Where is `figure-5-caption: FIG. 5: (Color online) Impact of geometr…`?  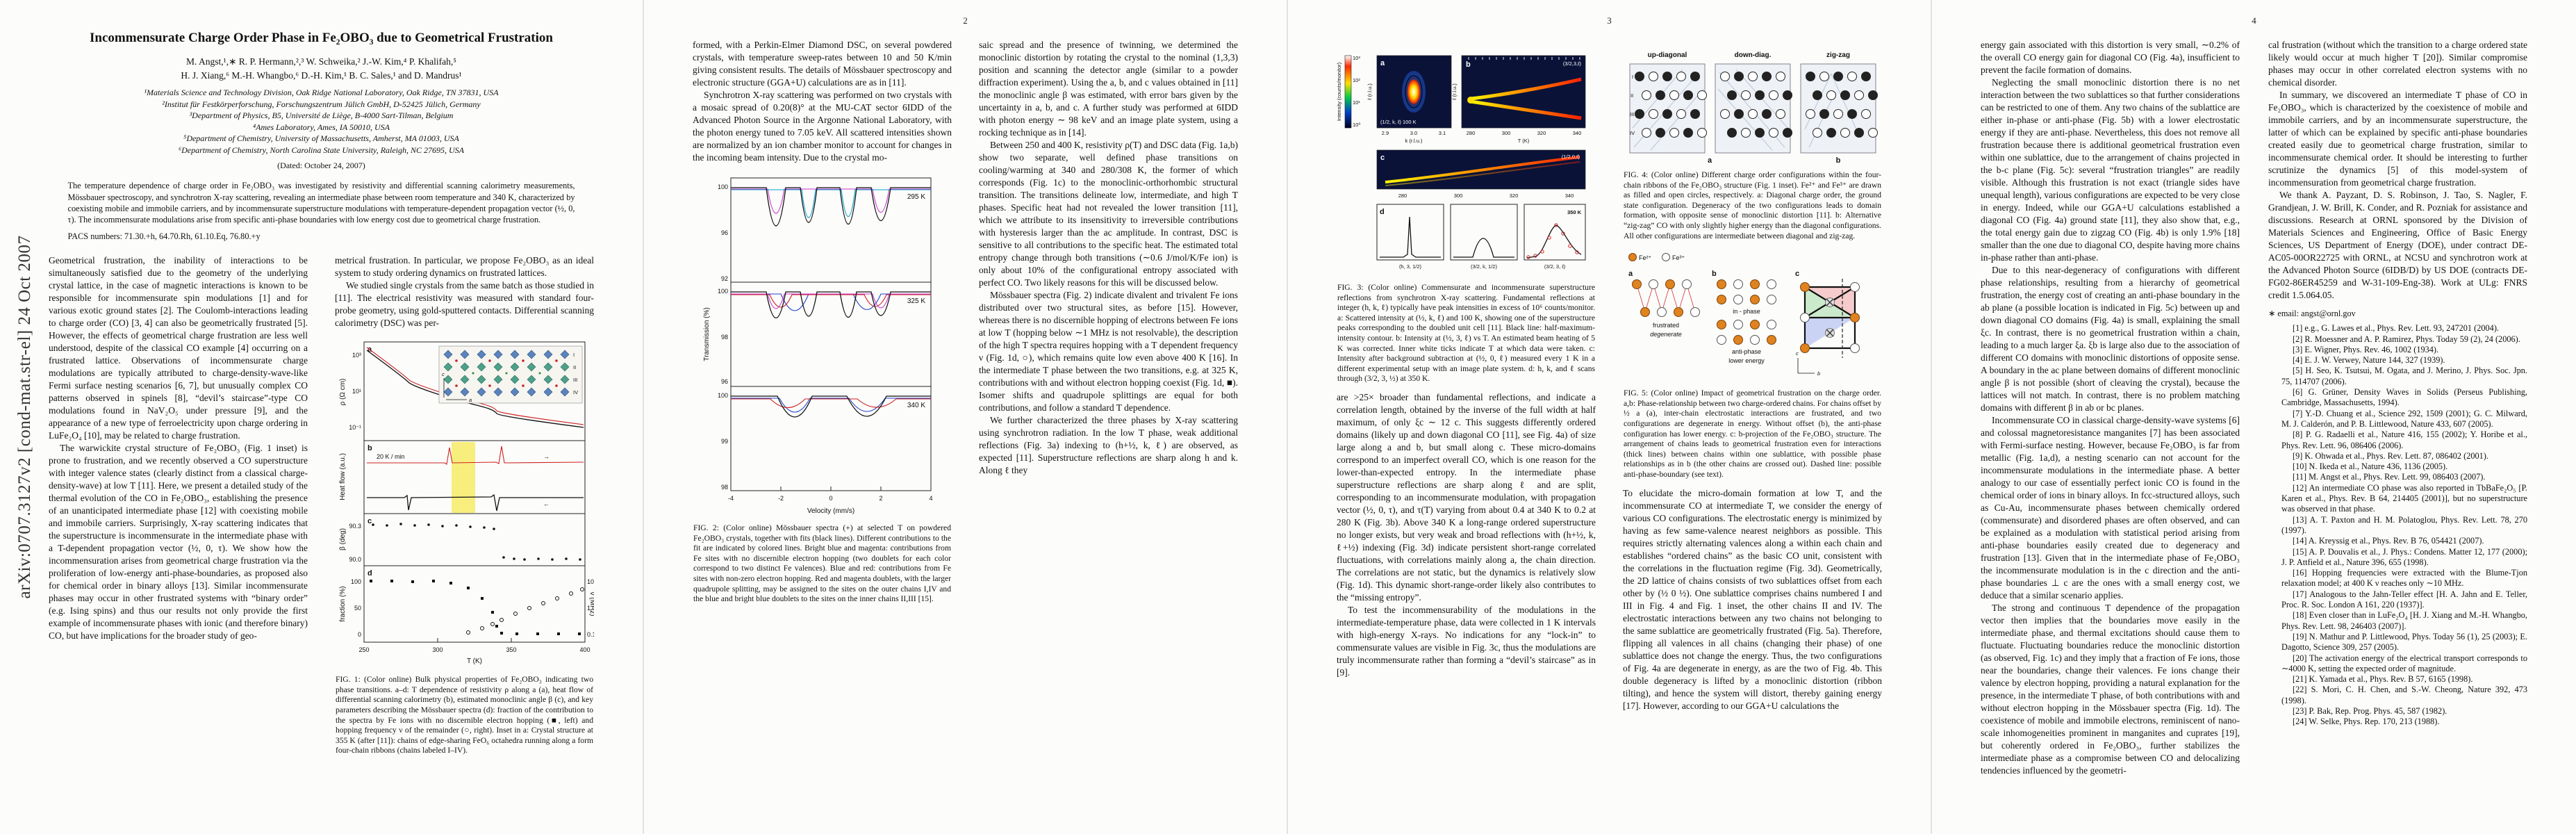
figure-5-caption: FIG. 5: (Color online) Impact of geometr… is located at coordinates (1753, 434).